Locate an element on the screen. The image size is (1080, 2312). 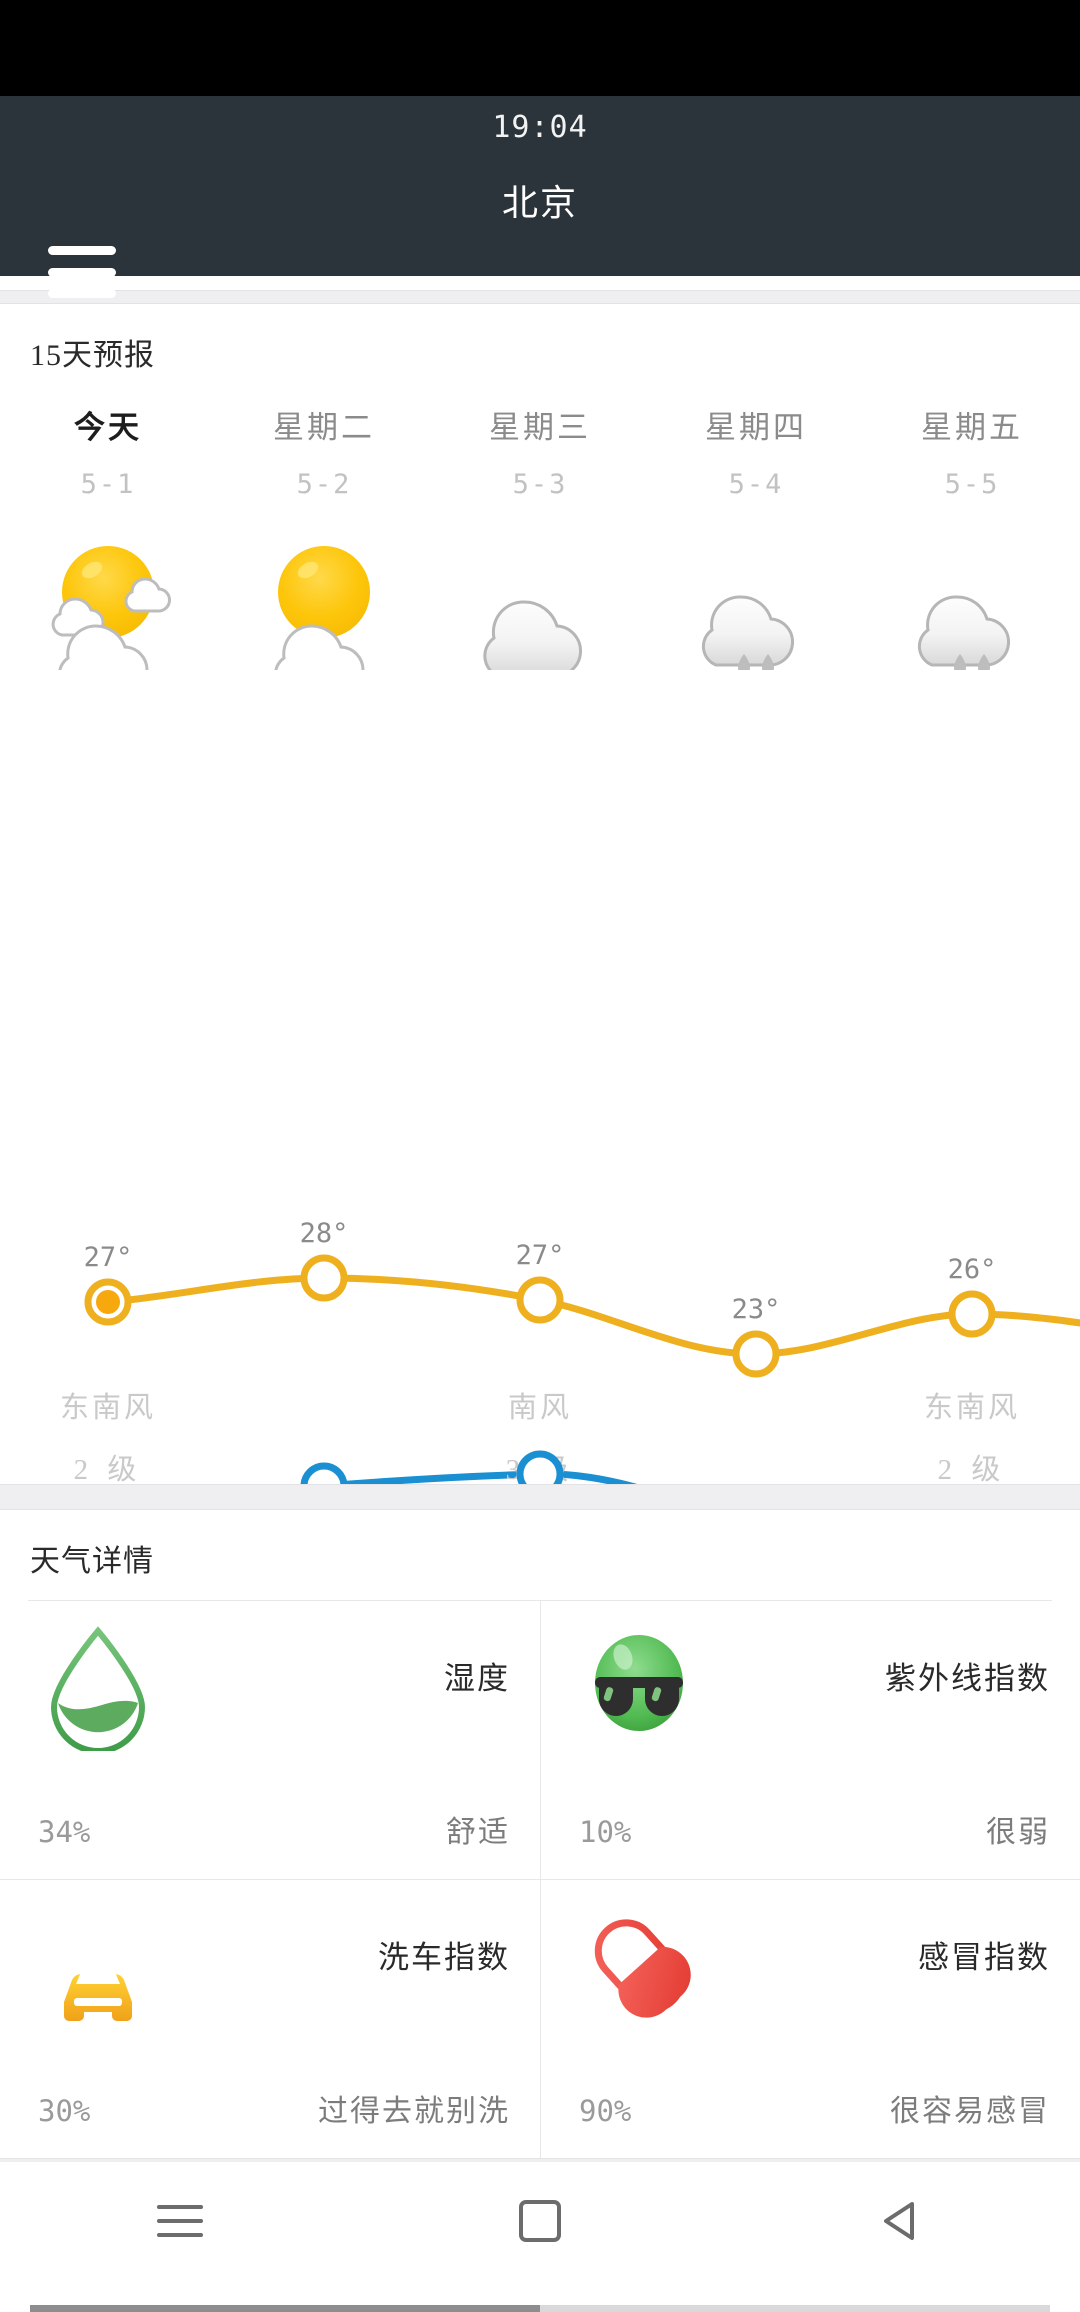
high-temp-label: 28° is located at coordinates (324, 1233).